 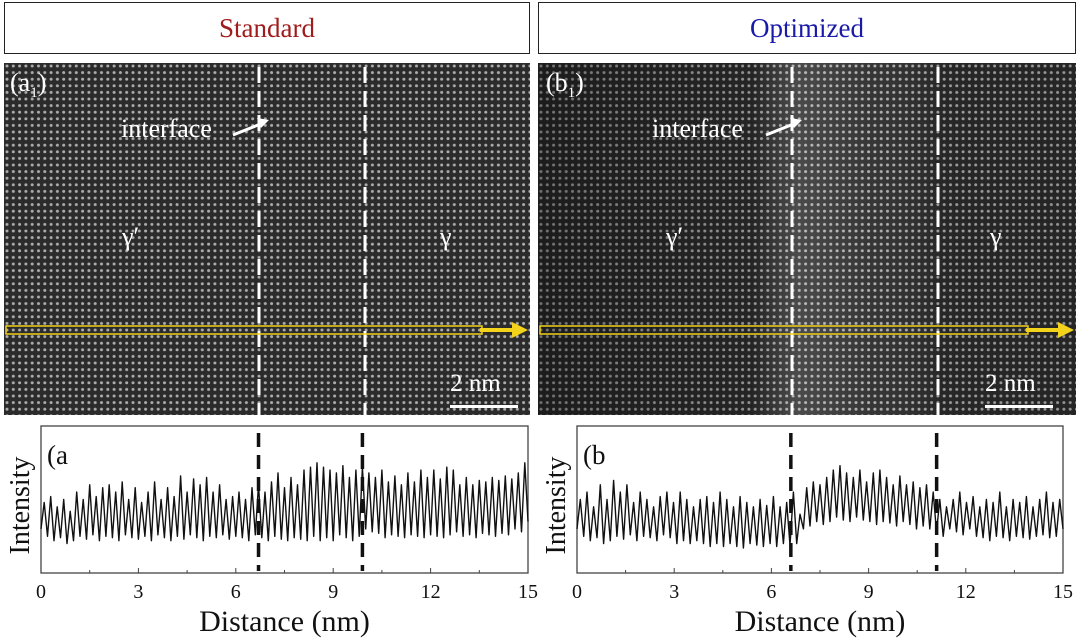 I want to click on scale-bar-label-a1: 2 nm, so click(x=475, y=383).